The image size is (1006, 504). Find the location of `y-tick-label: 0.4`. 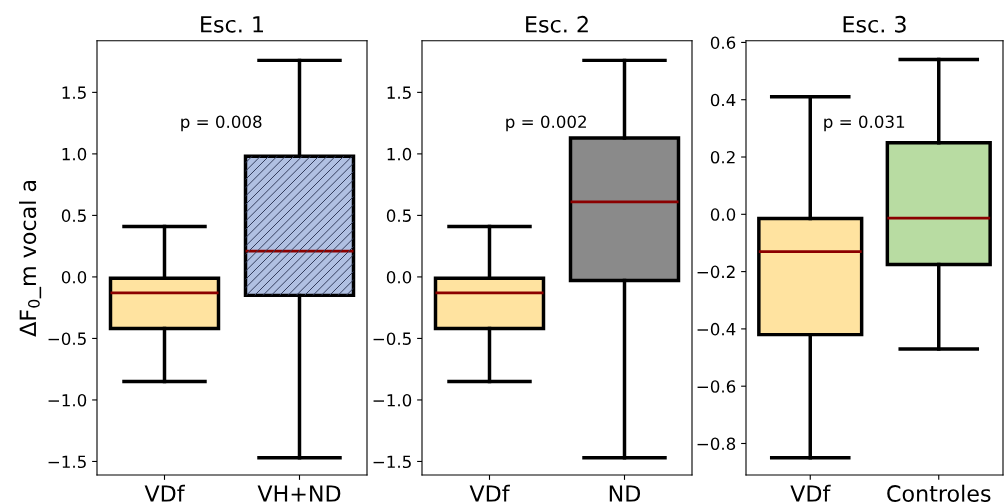

y-tick-label: 0.4 is located at coordinates (723, 100).